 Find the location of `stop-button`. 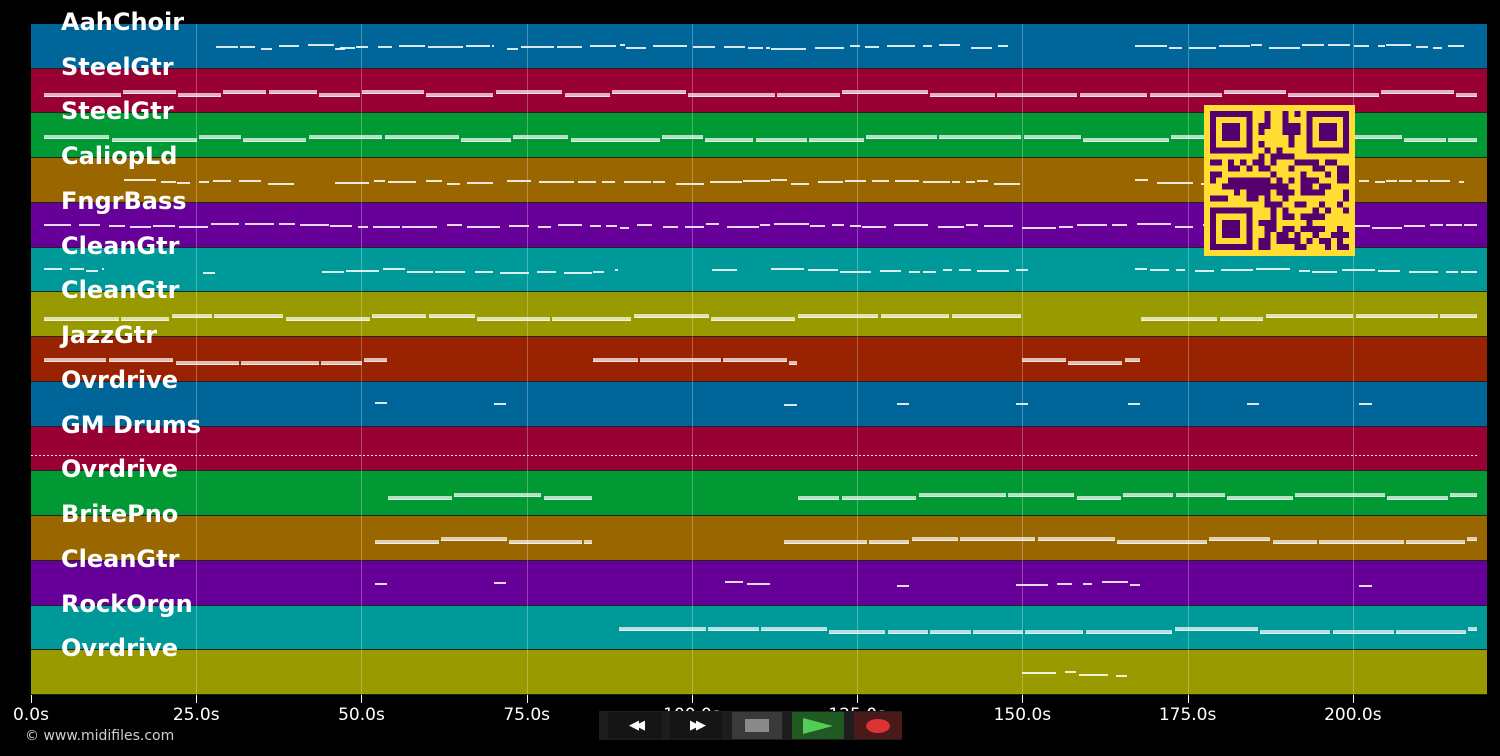

stop-button is located at coordinates (757, 725).